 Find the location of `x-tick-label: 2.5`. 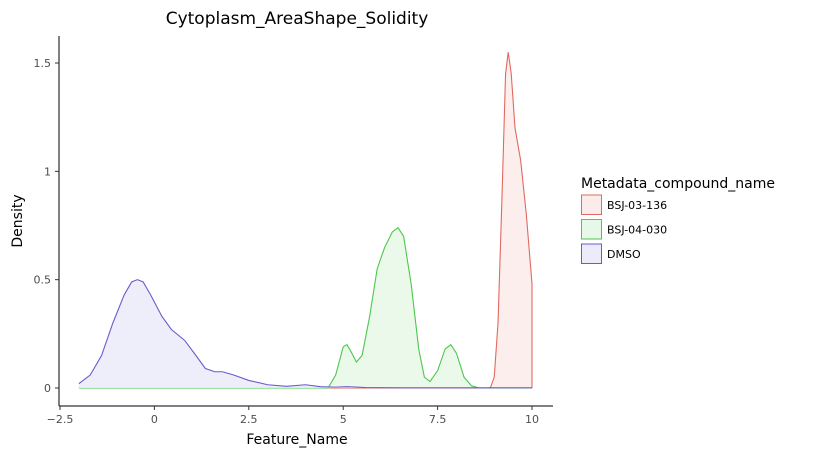

x-tick-label: 2.5 is located at coordinates (249, 419).